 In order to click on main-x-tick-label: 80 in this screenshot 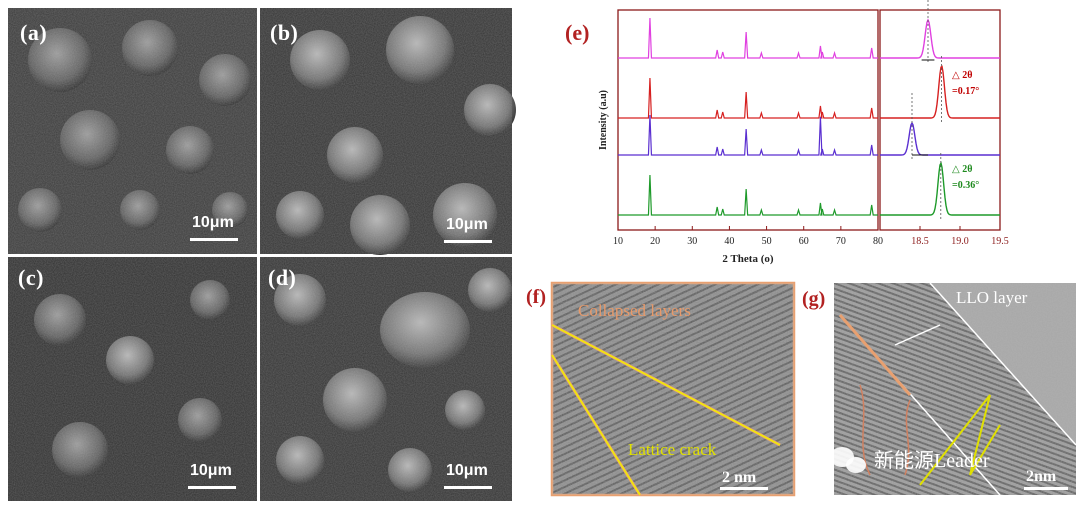, I will do `click(878, 241)`.